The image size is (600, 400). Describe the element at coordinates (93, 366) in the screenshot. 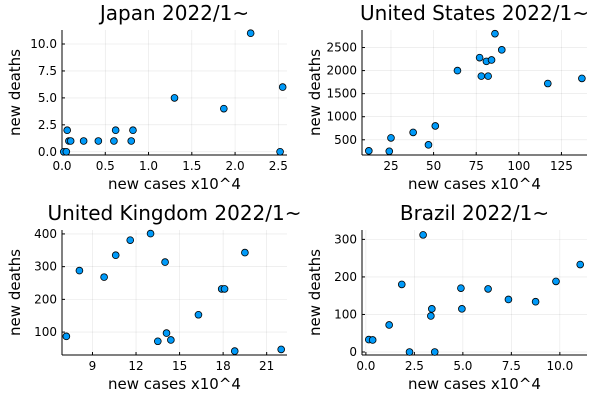

I see `x-tick-label: 9` at that location.